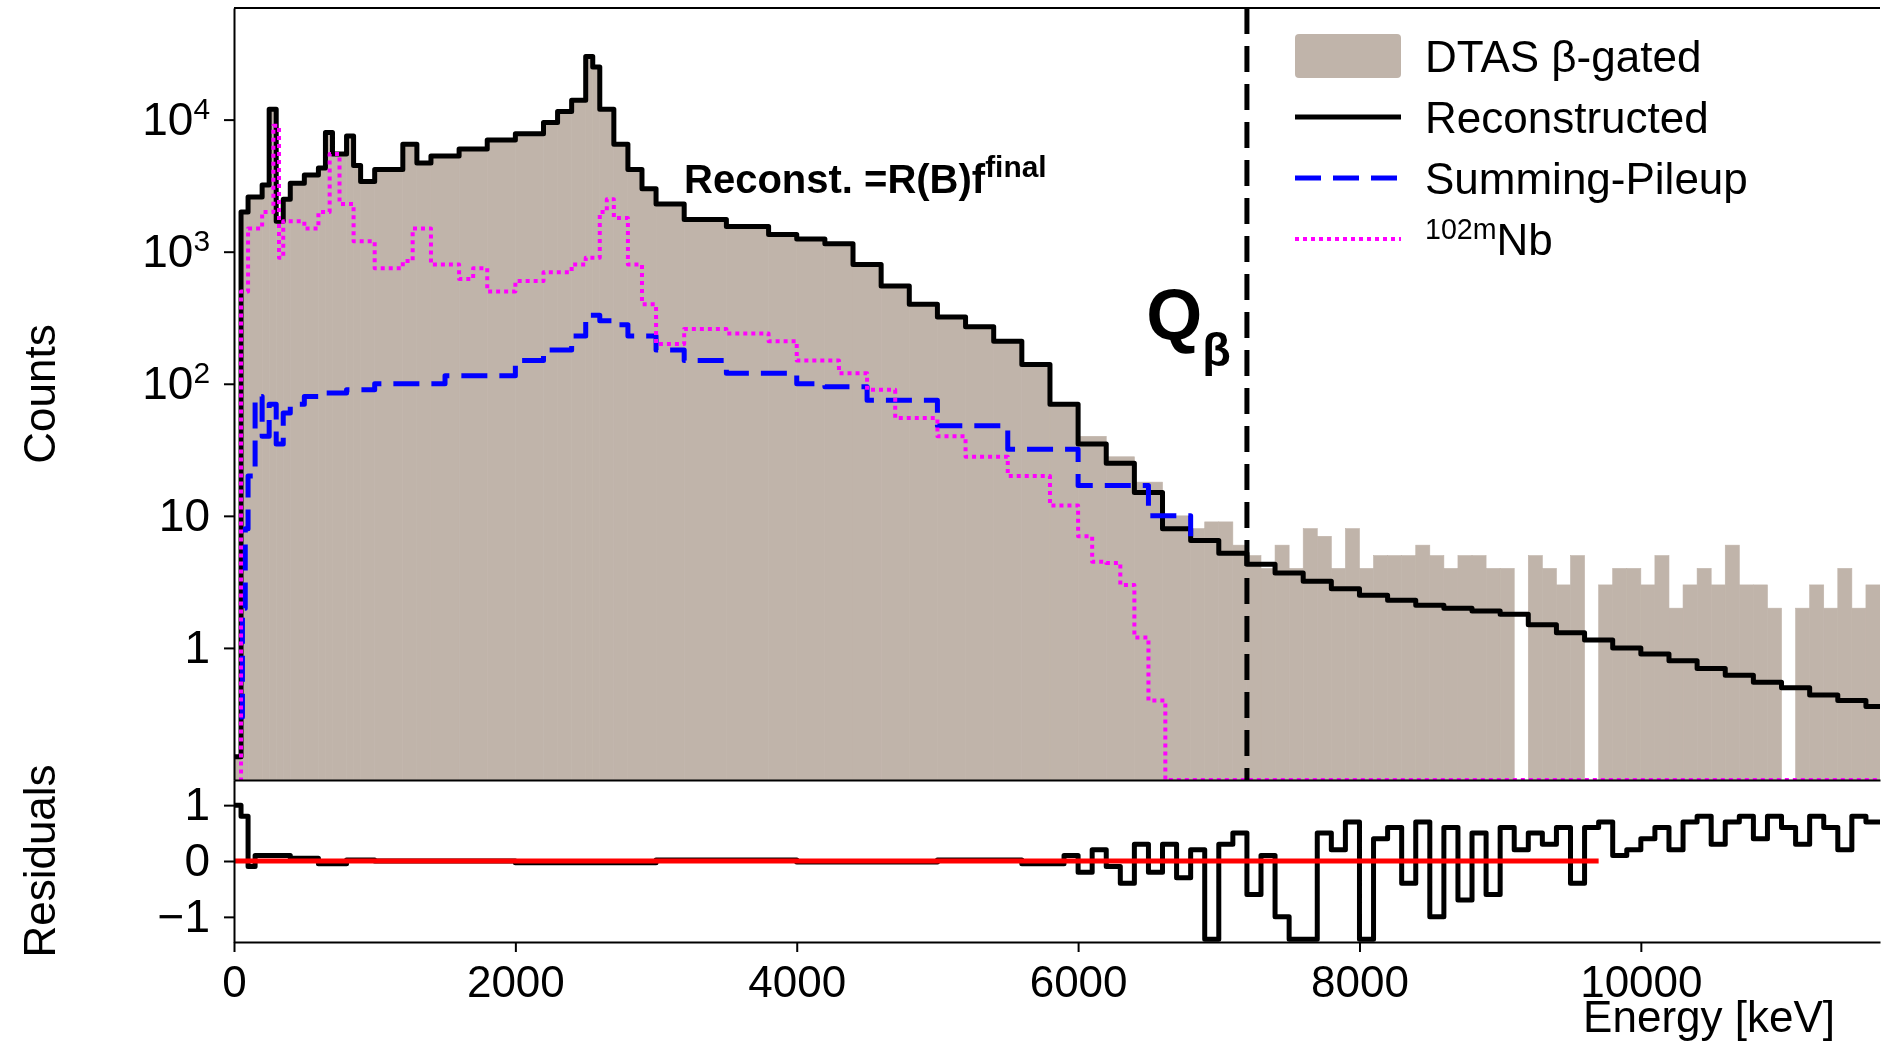 This screenshot has width=1881, height=1042. I want to click on legend-label: Summing-Pileup, so click(1586, 178).